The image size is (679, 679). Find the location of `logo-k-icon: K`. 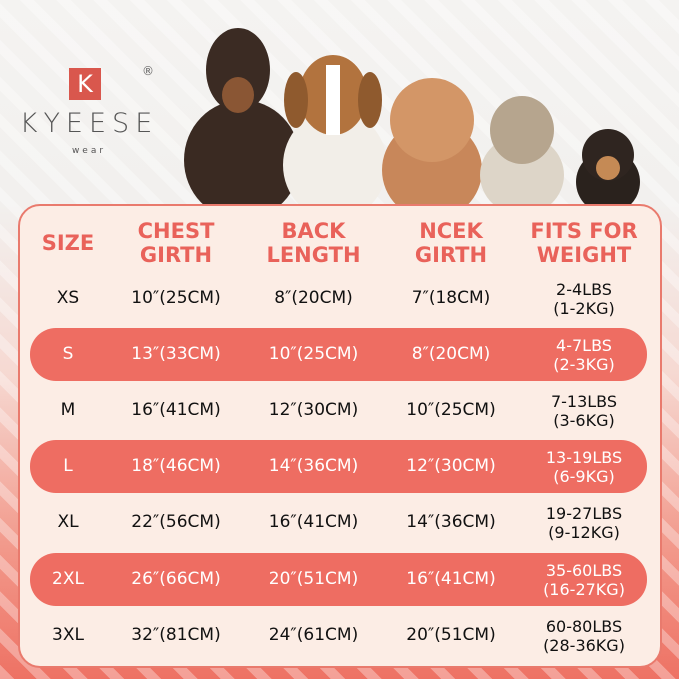

logo-k-icon: K is located at coordinates (85, 84).